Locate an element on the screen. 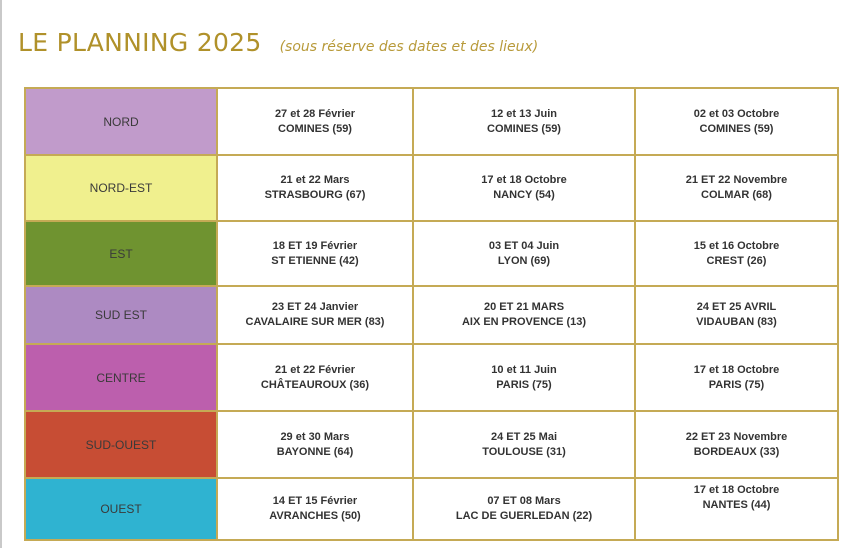  session-place: CREST (26) is located at coordinates (736, 260).